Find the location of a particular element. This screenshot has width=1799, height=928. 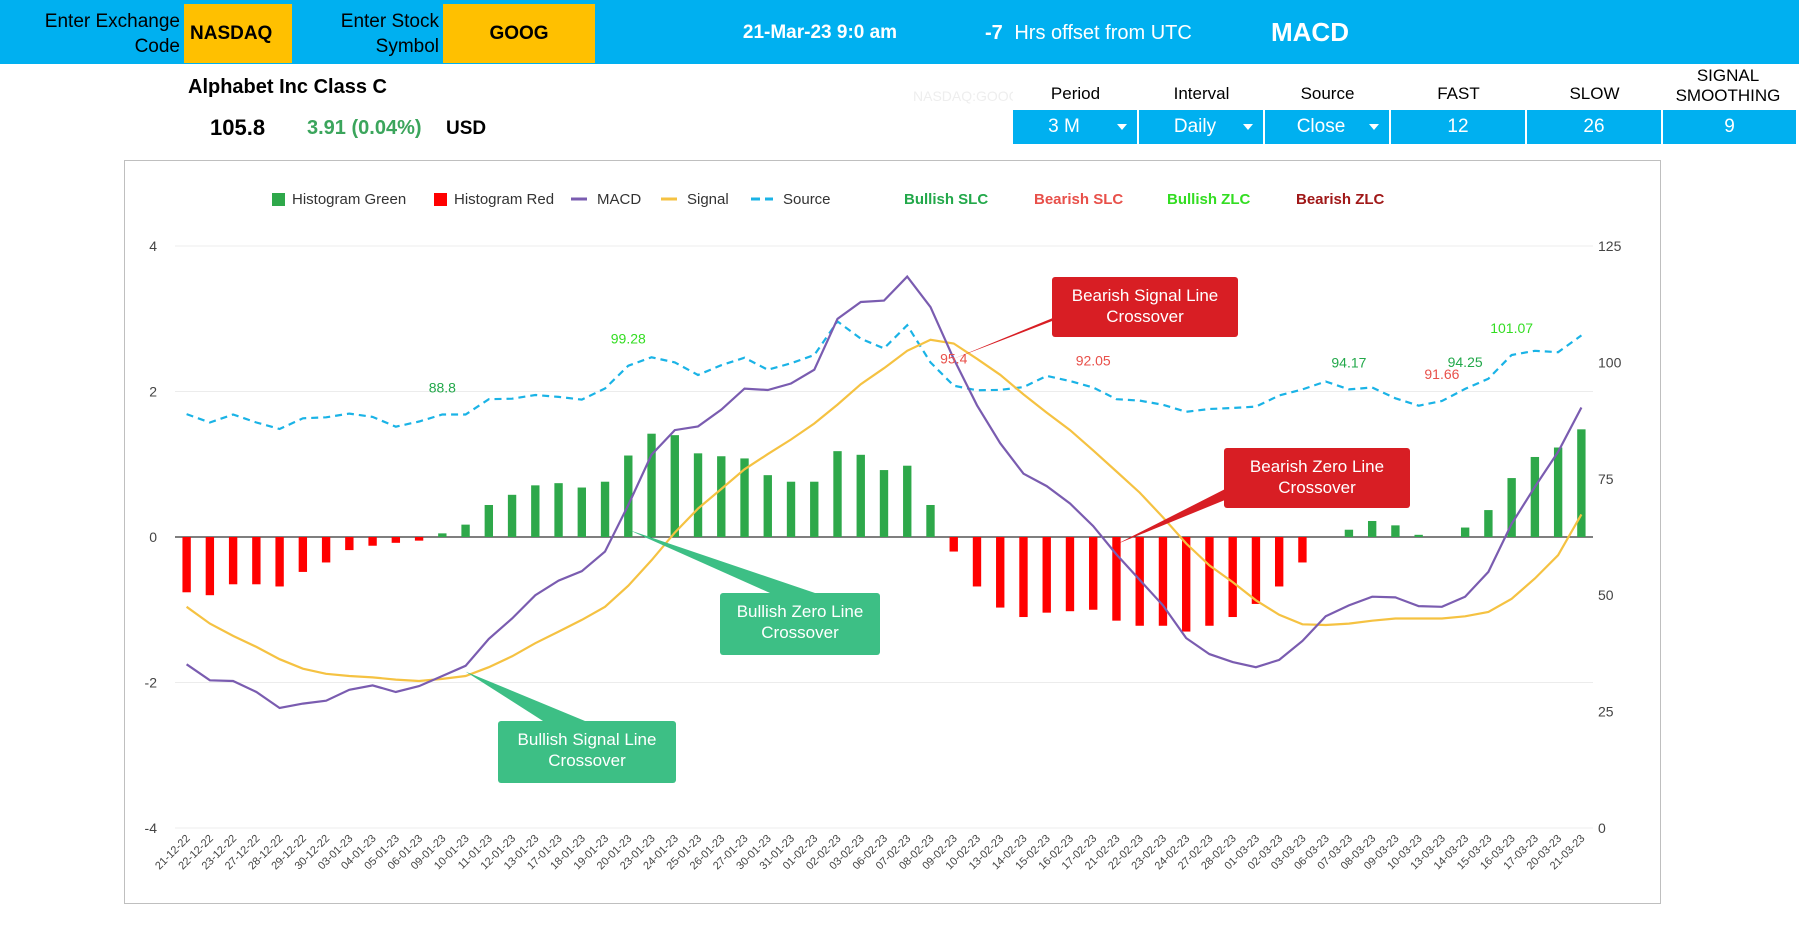

callout-text: Bullish Zero Line is located at coordinates (800, 611).